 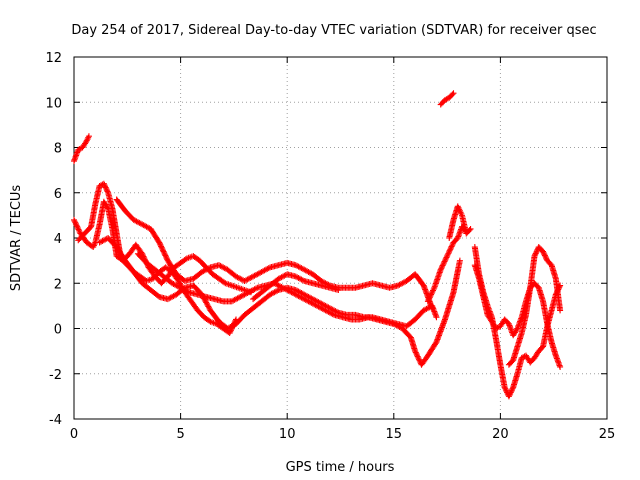 What do you see at coordinates (607, 434) in the screenshot?
I see `x-tick-label: 25` at bounding box center [607, 434].